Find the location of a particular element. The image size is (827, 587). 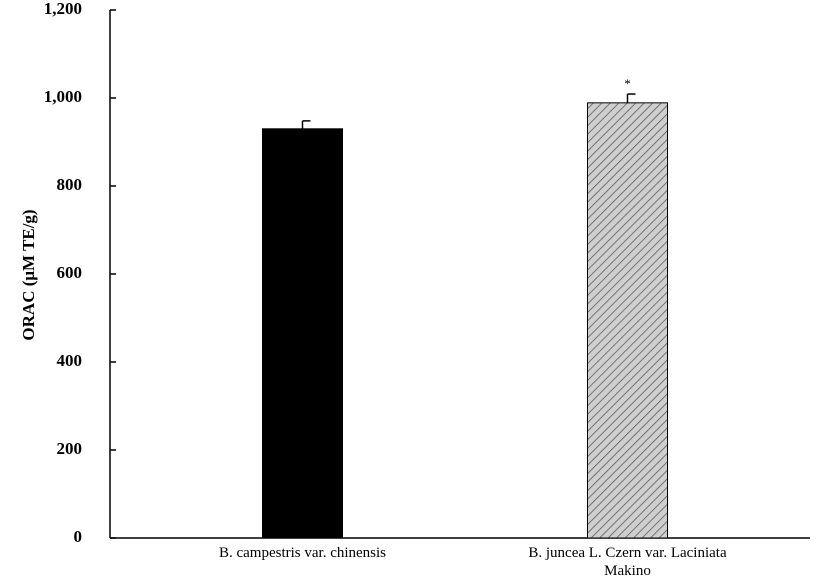

y-tick-label: 1,200 is located at coordinates (63, 9).